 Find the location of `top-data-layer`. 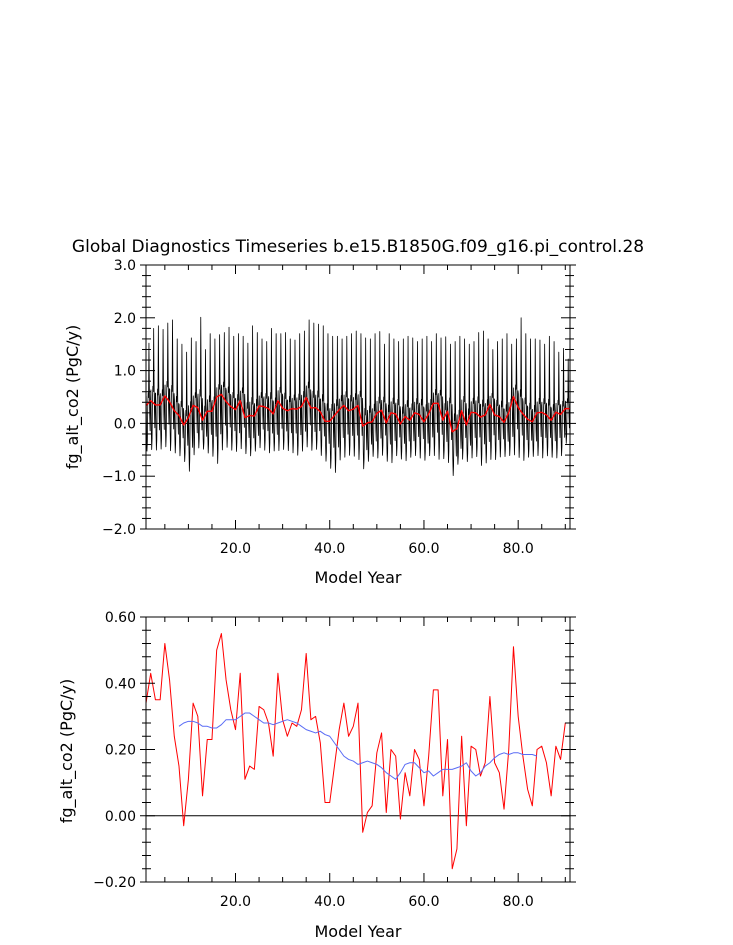

top-data-layer is located at coordinates (358, 396).